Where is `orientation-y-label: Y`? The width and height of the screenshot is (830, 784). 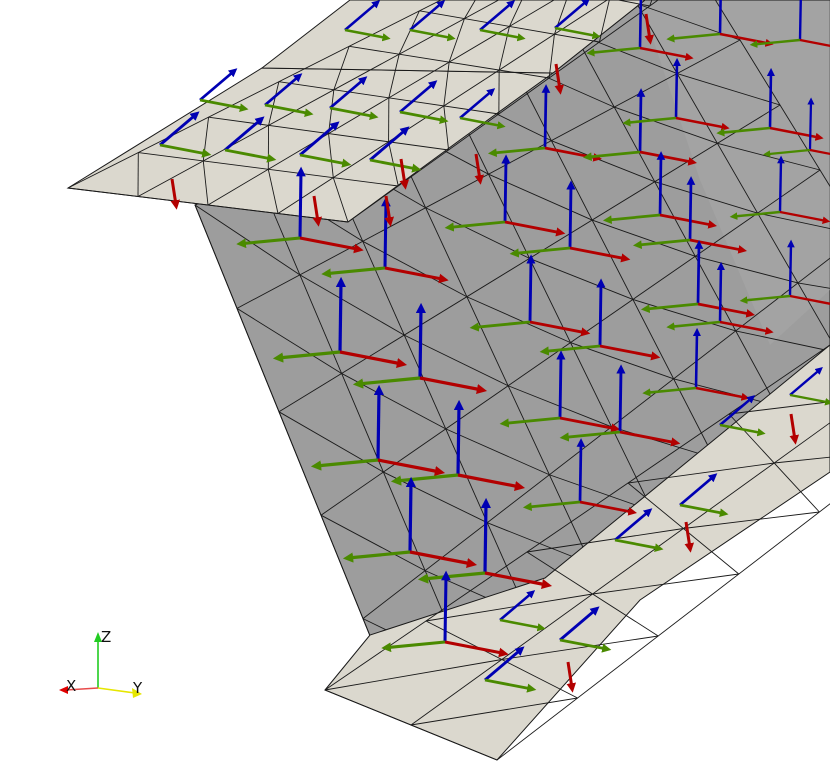 orientation-y-label: Y is located at coordinates (137, 688).